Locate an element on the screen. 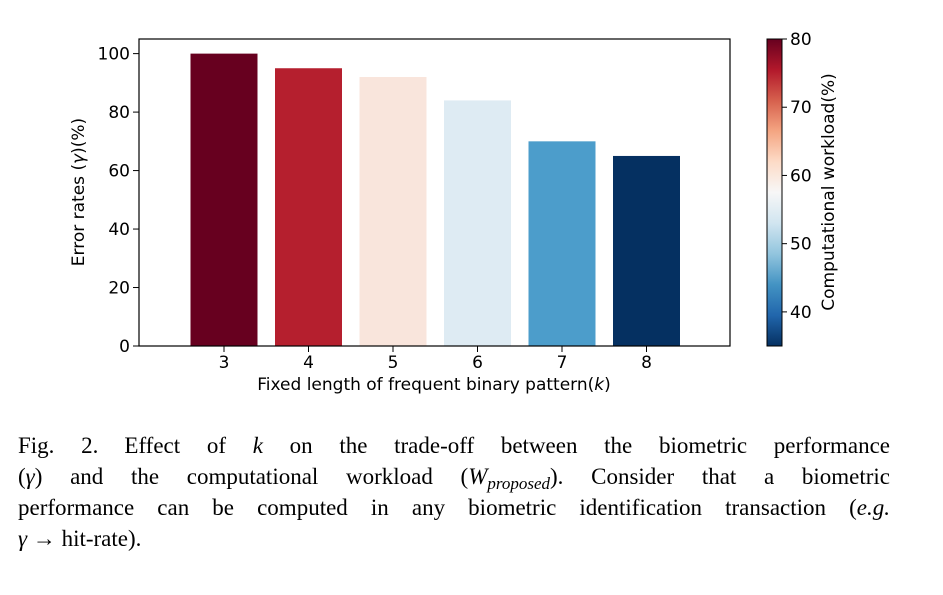 This screenshot has width=943, height=595. y-tick-label: 0 is located at coordinates (124, 347).